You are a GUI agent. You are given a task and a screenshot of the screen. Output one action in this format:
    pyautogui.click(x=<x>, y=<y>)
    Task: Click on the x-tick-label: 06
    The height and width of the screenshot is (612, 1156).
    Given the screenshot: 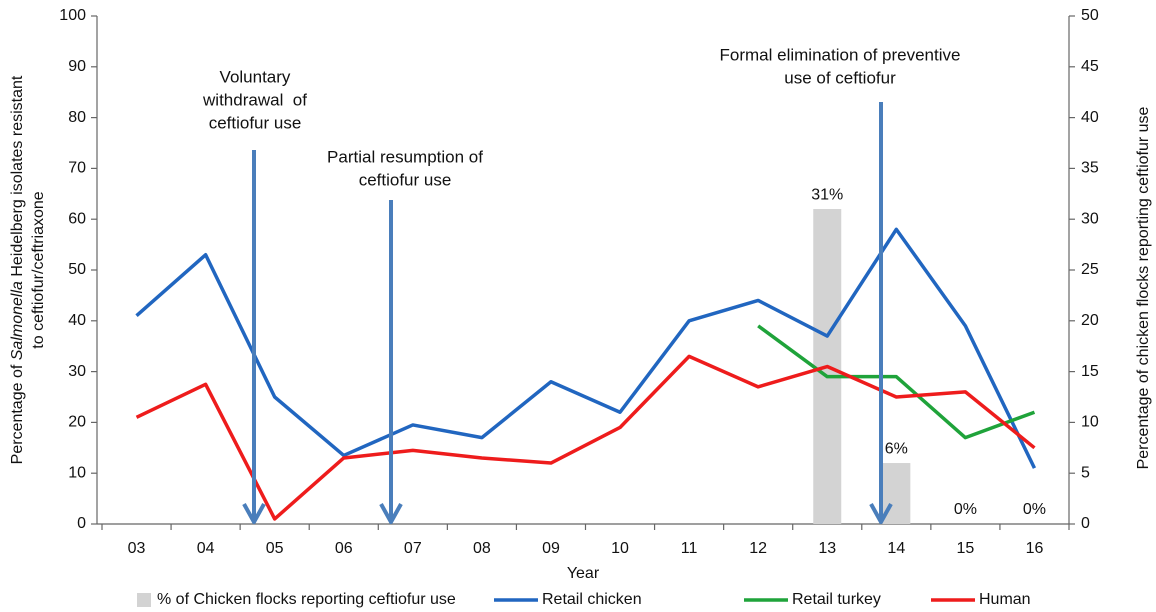 What is the action you would take?
    pyautogui.click(x=344, y=548)
    